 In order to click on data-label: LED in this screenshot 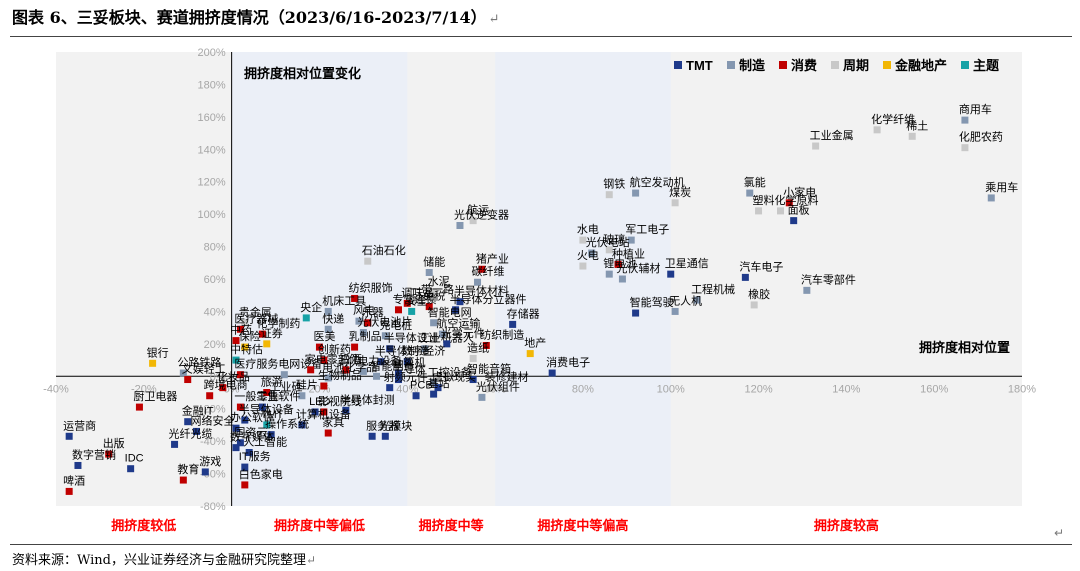, I will do `click(319, 402)`.